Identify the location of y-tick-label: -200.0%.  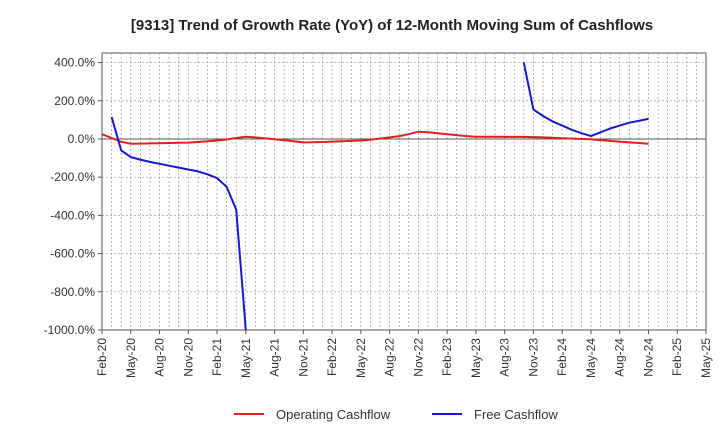
(72, 177).